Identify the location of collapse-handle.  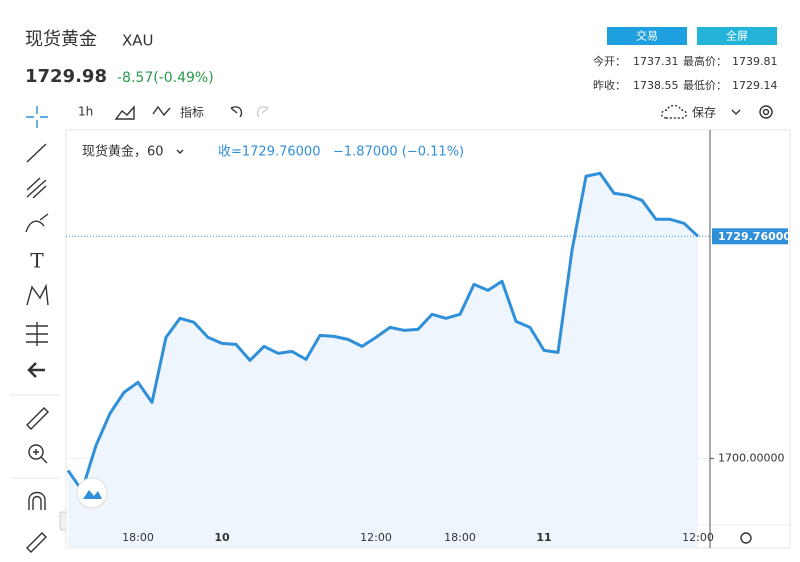
(63, 521).